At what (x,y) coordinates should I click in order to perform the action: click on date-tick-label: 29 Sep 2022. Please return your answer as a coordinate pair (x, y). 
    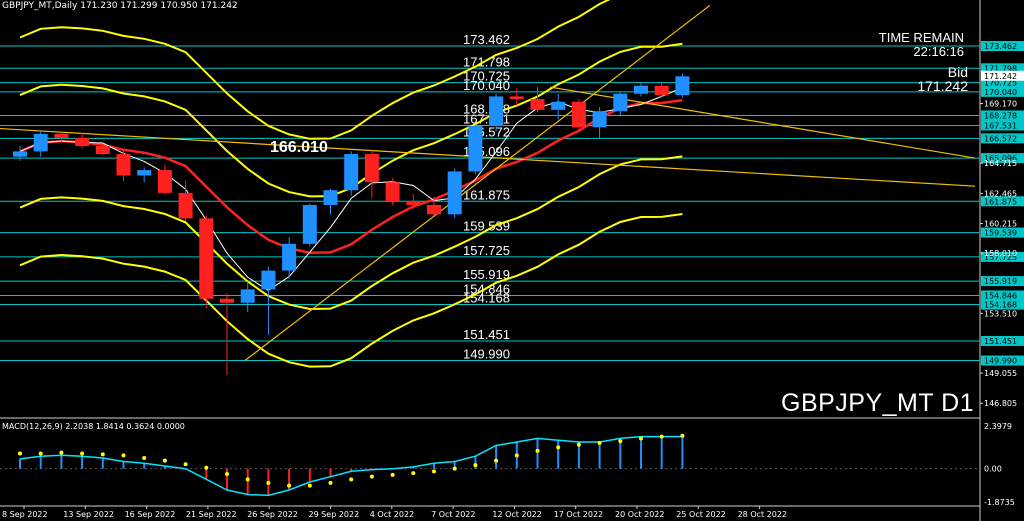
    Looking at the image, I should click on (334, 514).